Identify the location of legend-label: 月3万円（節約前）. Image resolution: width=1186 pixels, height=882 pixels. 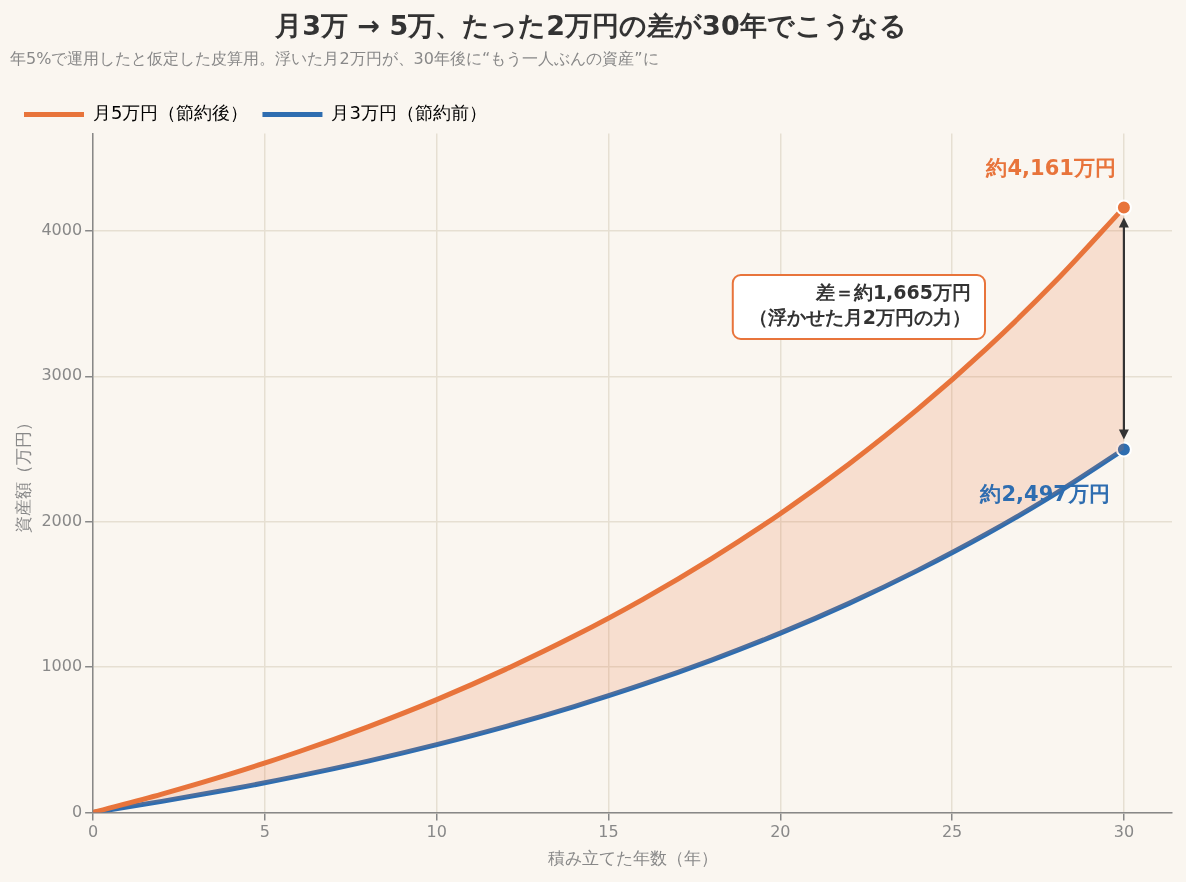
(409, 113).